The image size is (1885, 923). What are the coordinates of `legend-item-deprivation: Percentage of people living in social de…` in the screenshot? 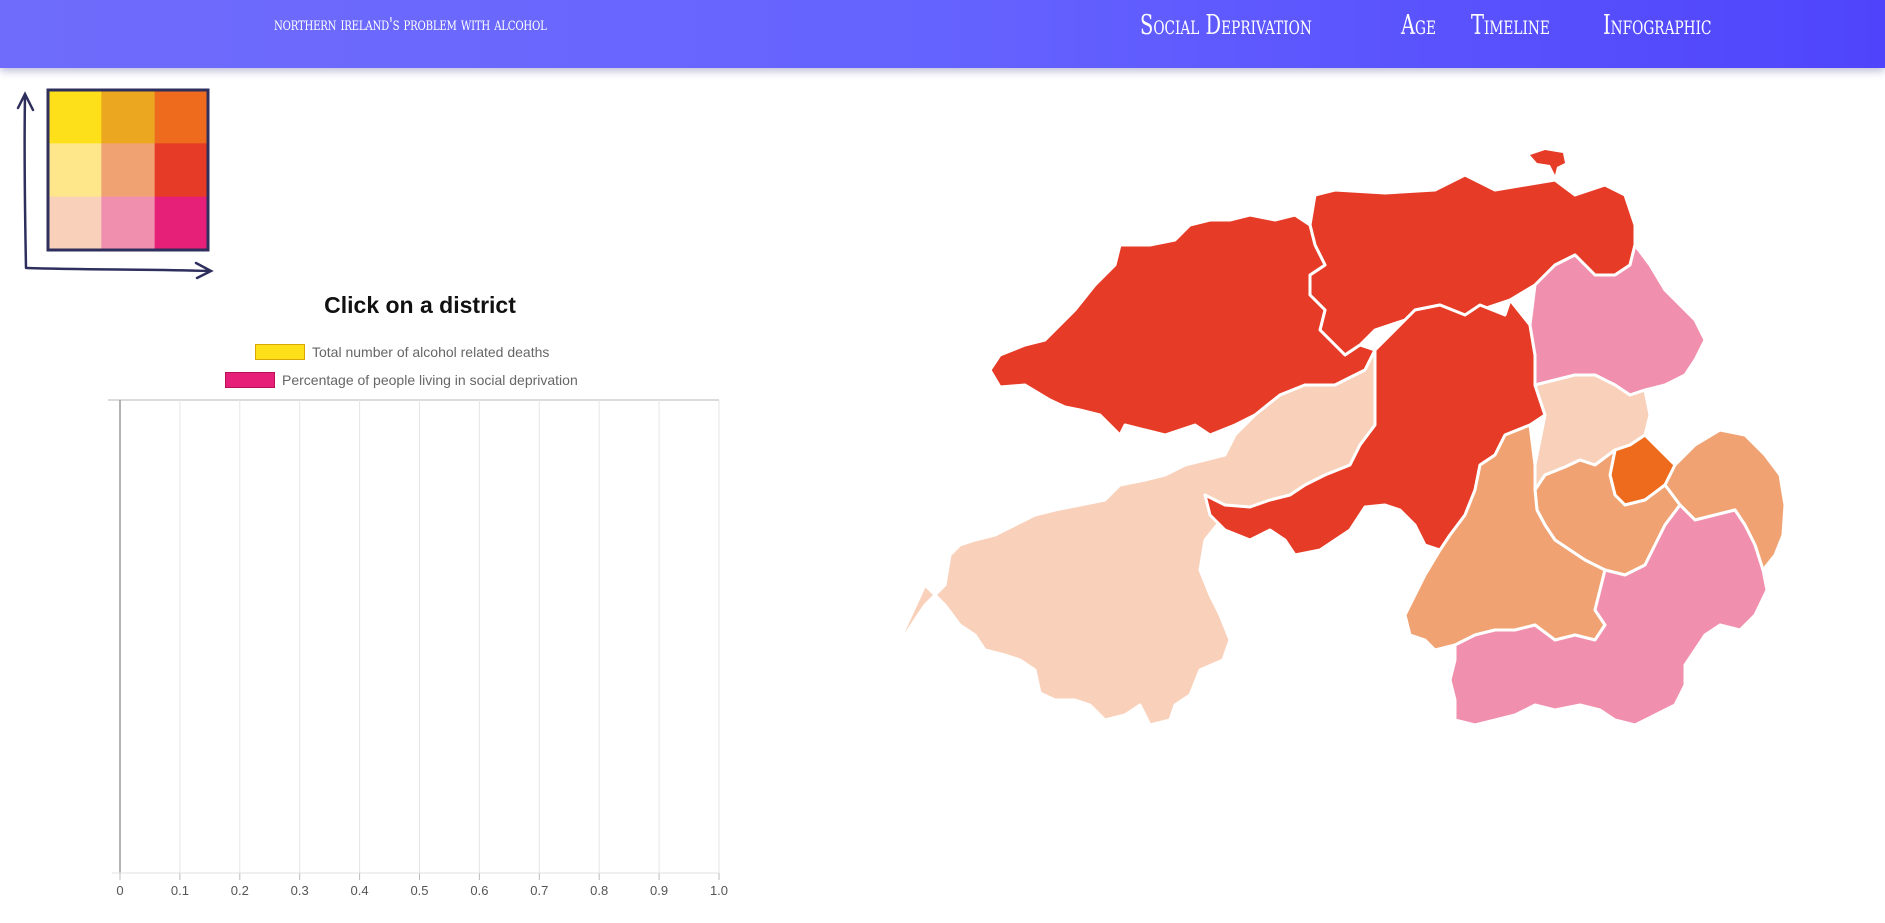 It's located at (401, 380).